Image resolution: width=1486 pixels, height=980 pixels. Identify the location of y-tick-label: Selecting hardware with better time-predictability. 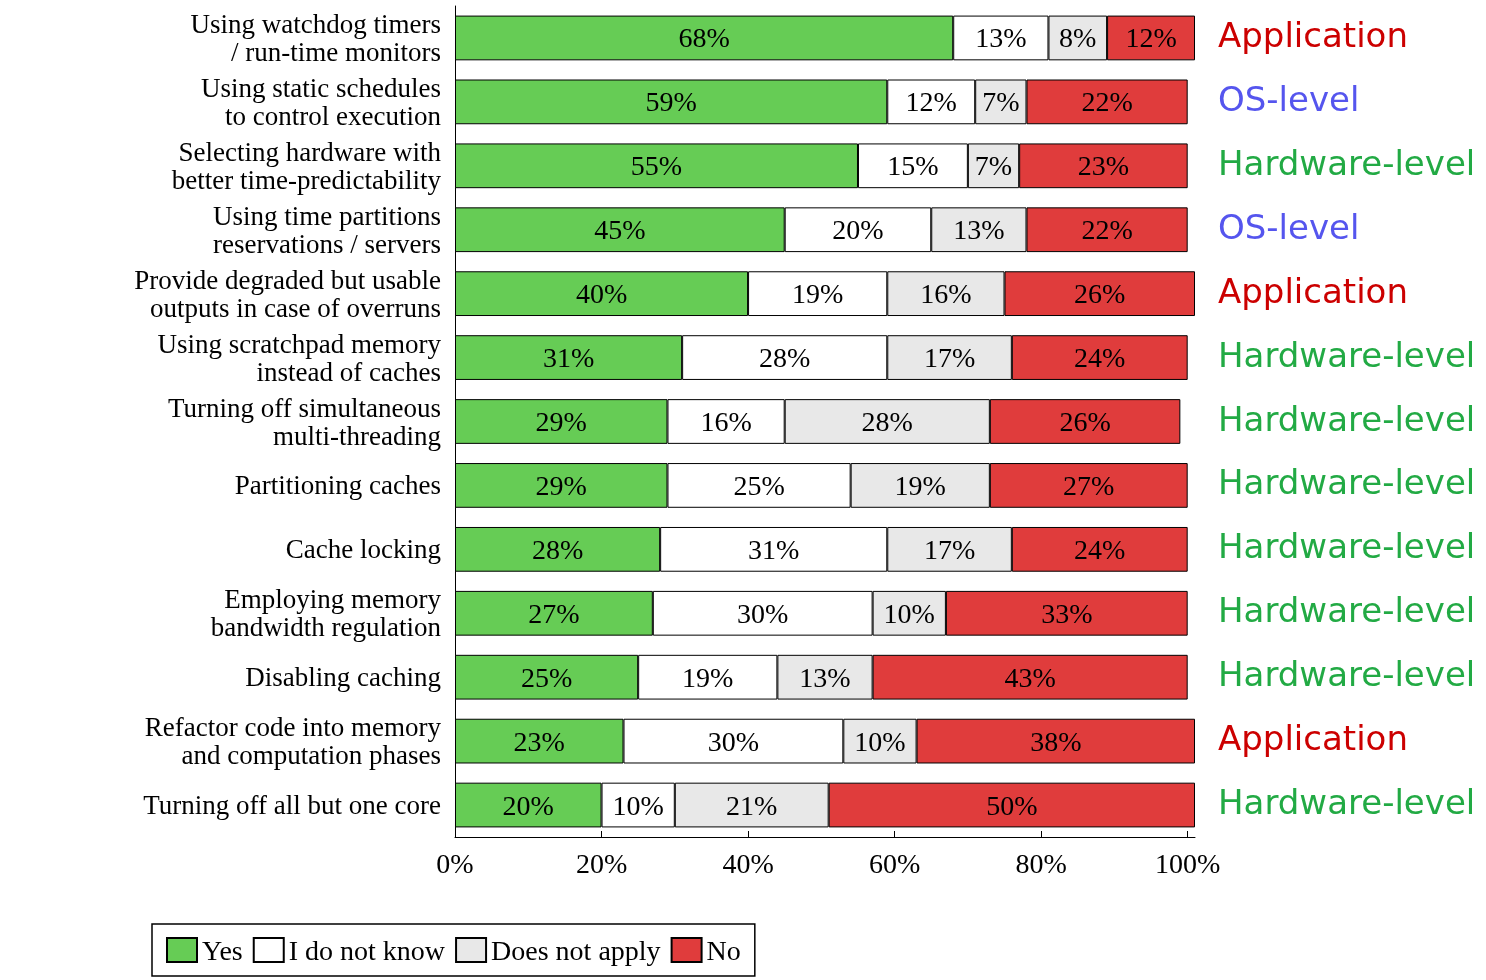
(306, 165).